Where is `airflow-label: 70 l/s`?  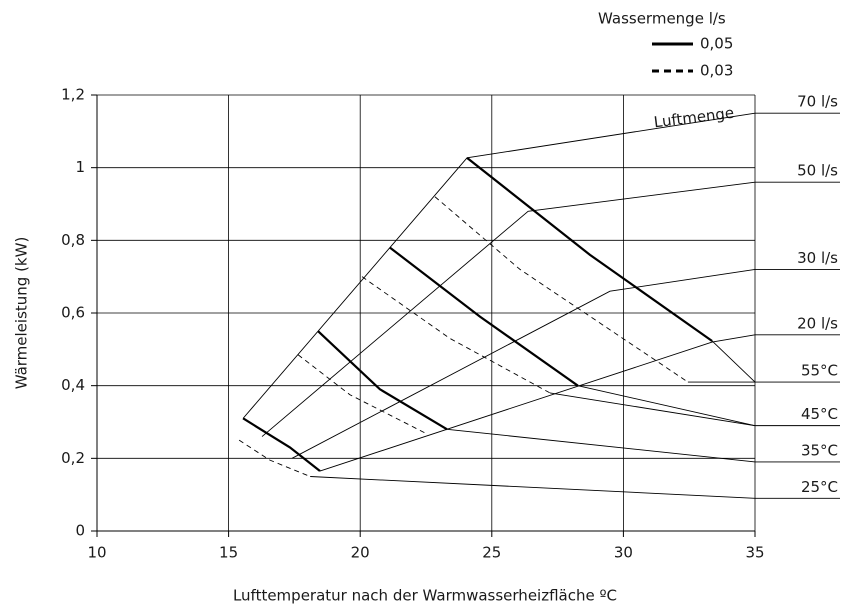 airflow-label: 70 l/s is located at coordinates (817, 102).